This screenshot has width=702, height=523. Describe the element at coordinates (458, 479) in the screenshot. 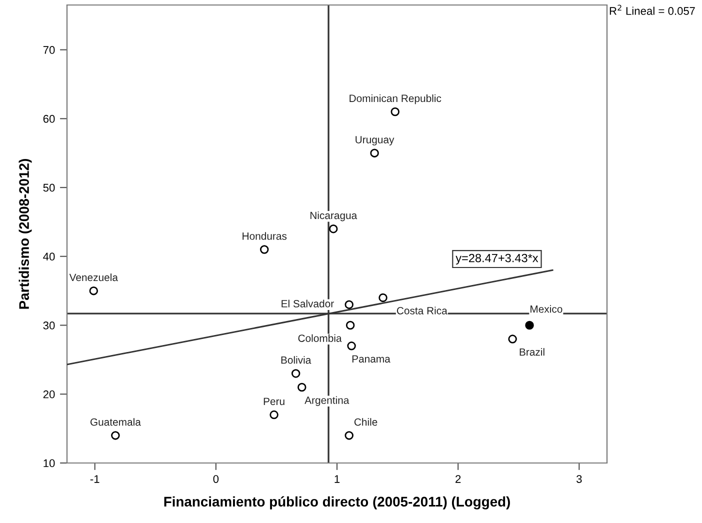

I see `x-tick-label: 2` at that location.